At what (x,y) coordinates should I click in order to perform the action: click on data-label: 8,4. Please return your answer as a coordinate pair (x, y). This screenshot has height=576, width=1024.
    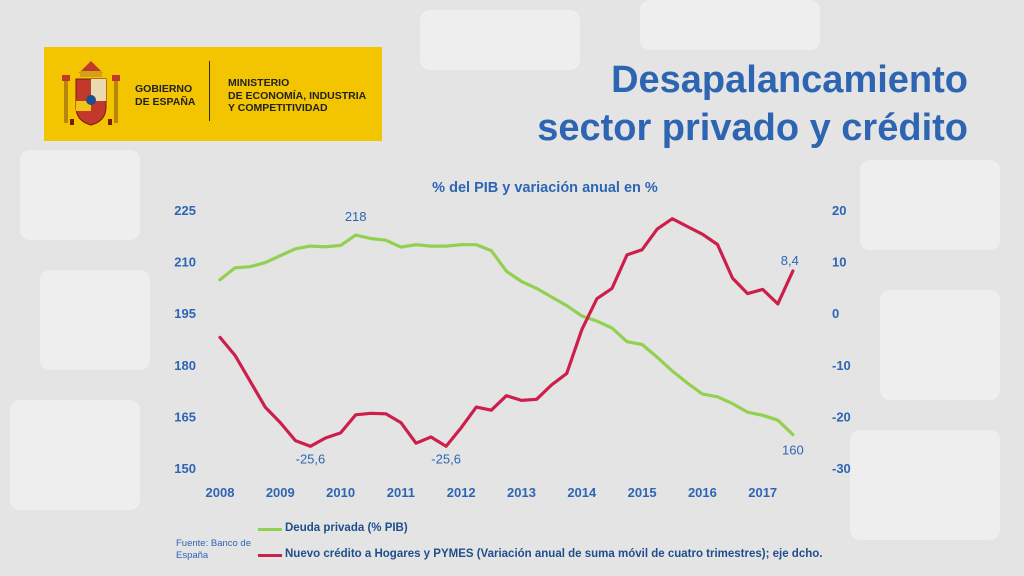
    Looking at the image, I should click on (790, 260).